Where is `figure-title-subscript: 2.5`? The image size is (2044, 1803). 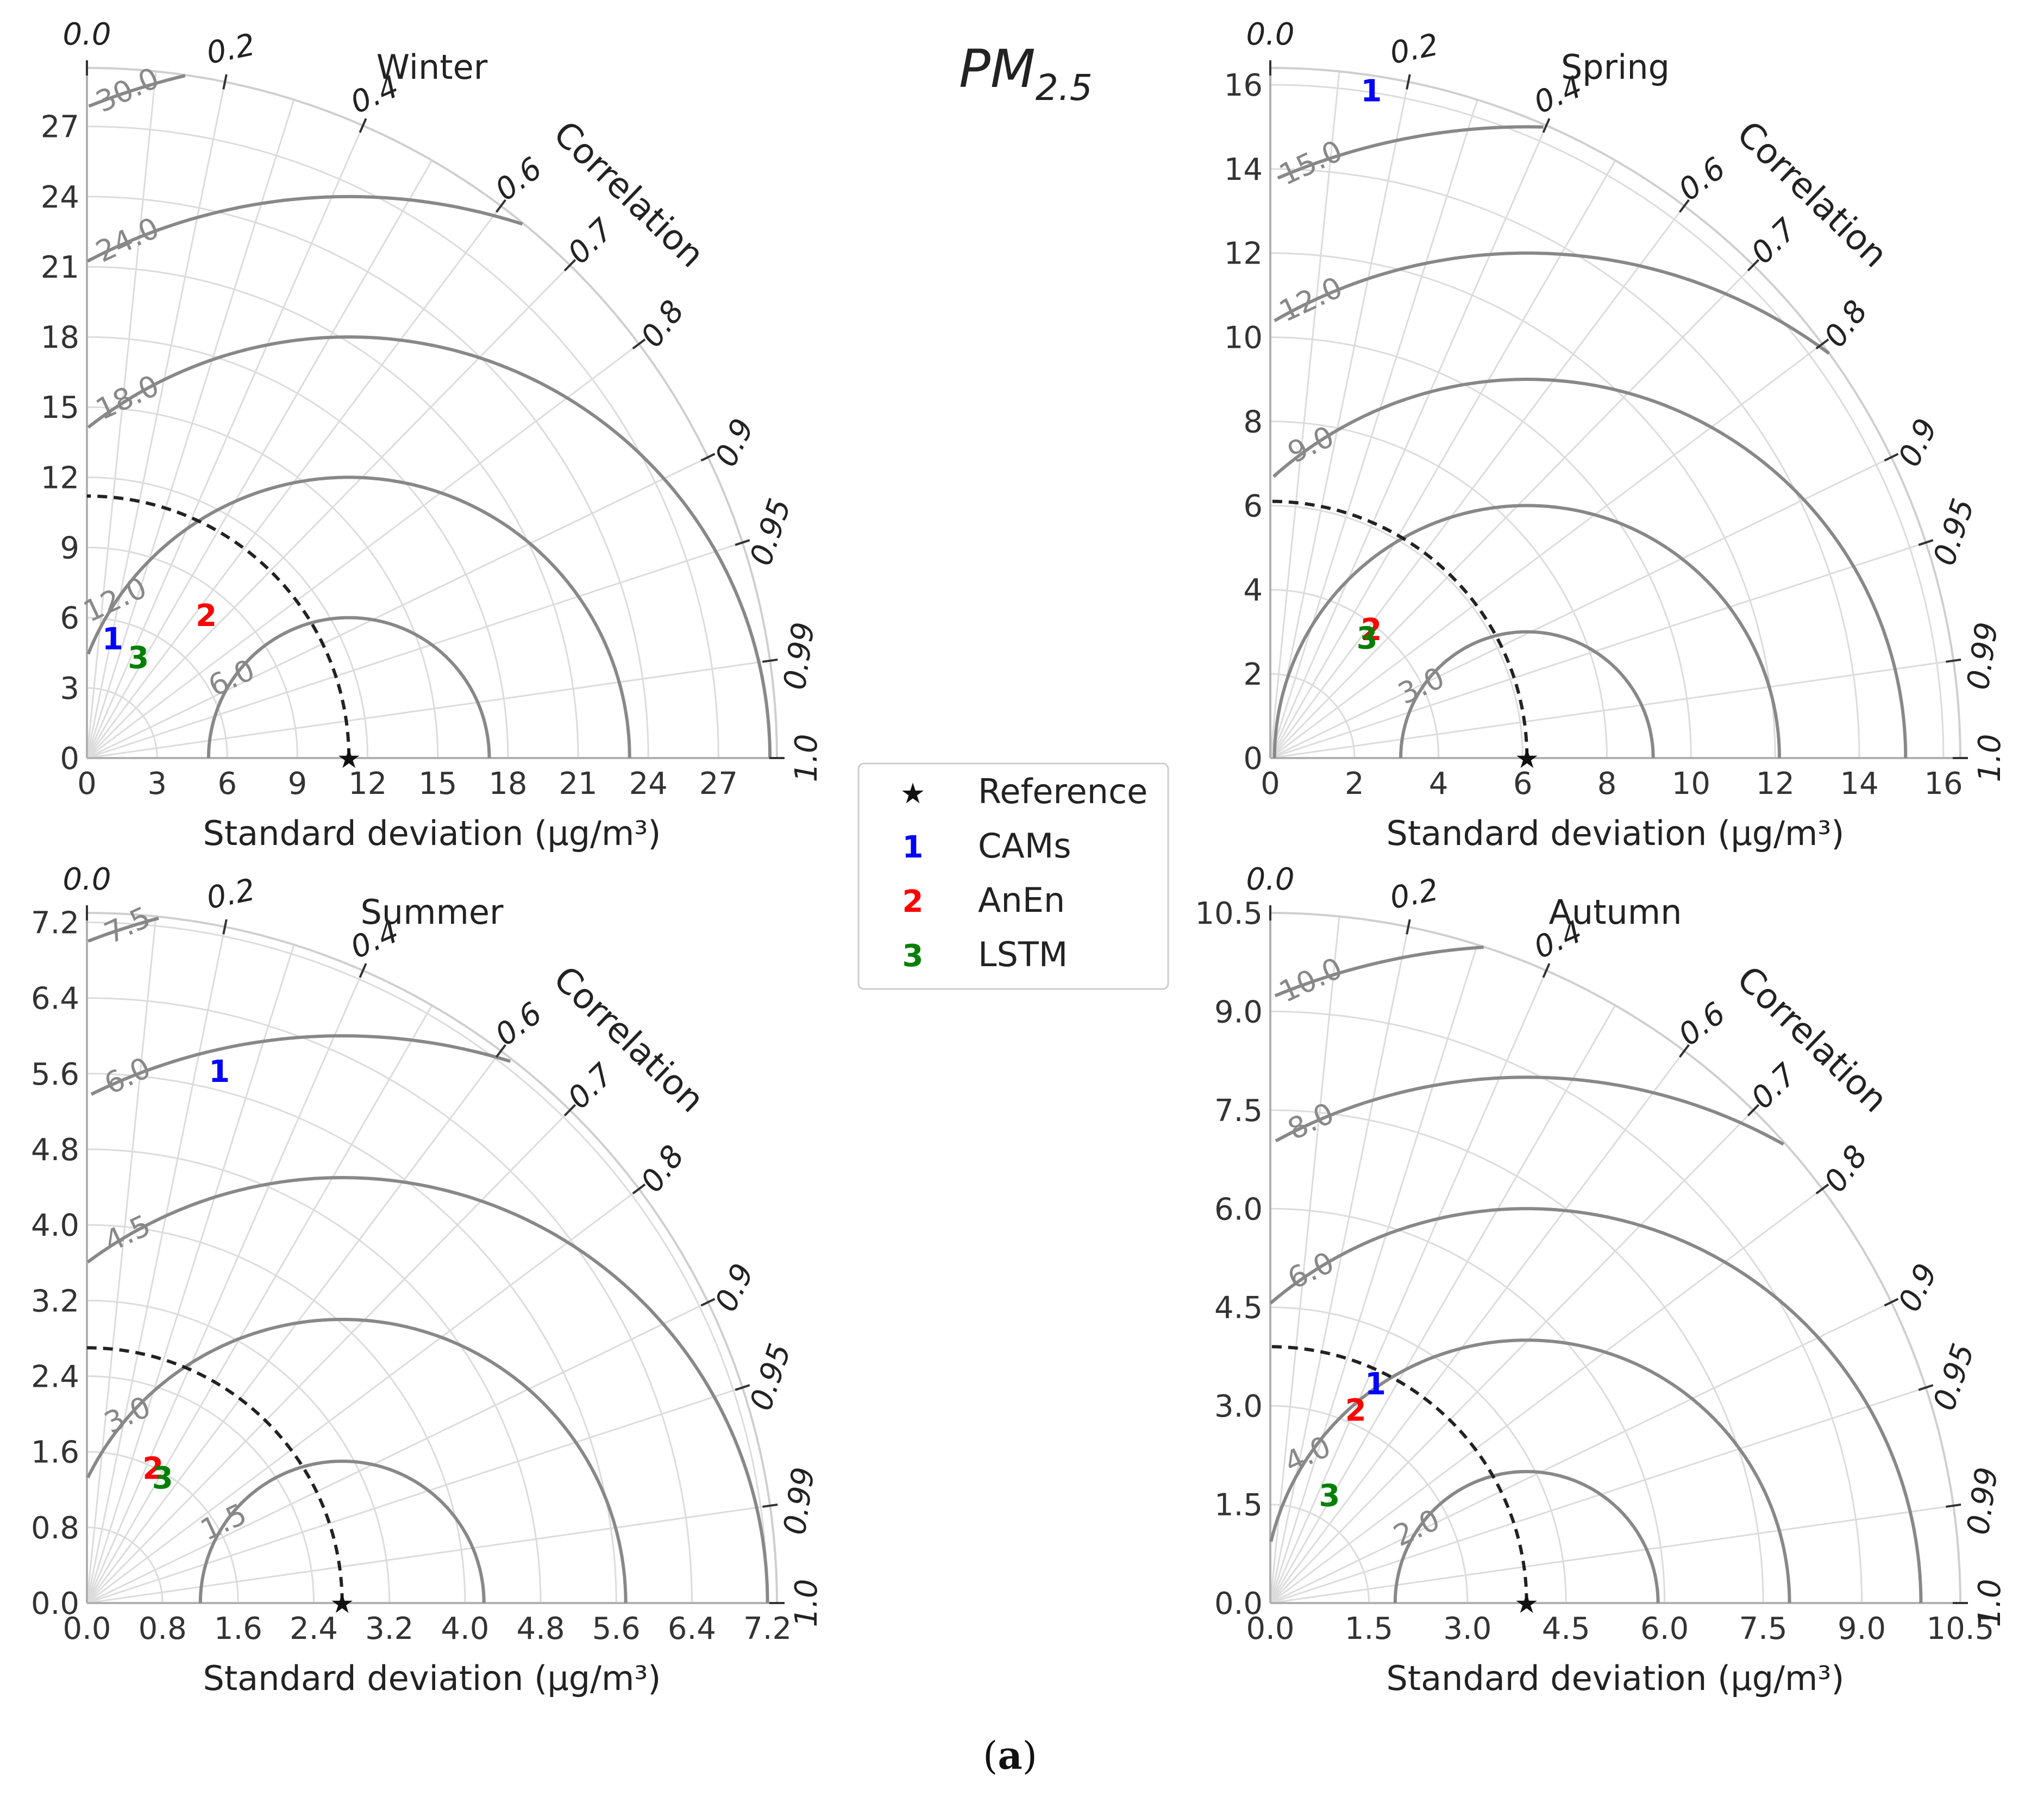
figure-title-subscript: 2.5 is located at coordinates (1065, 88).